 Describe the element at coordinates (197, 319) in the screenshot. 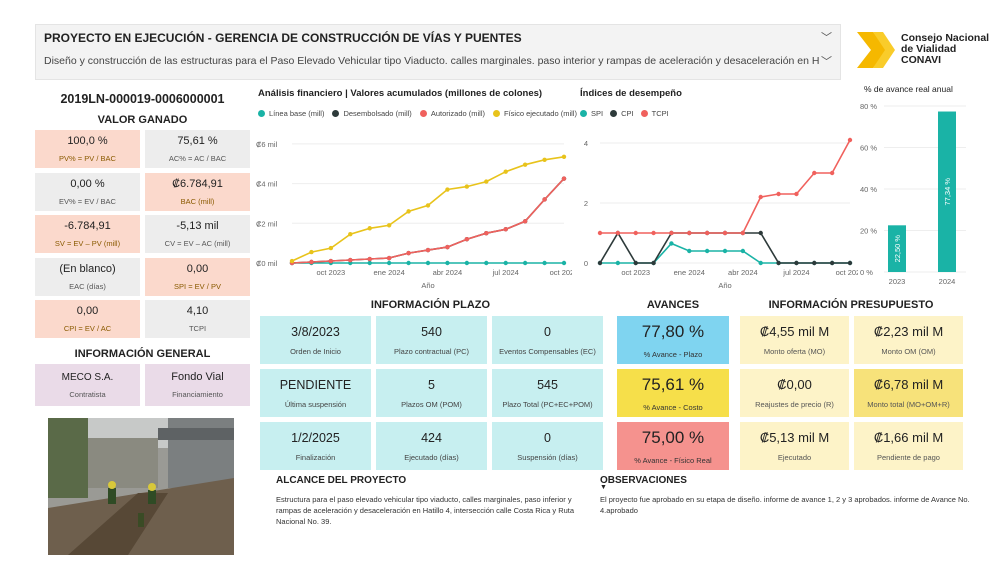

I see `kpi-card: 4,10 TCPI` at that location.